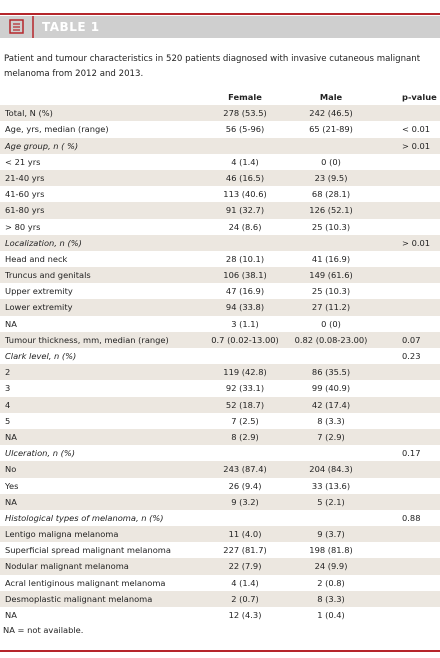  What do you see at coordinates (331, 97) in the screenshot?
I see `column-header: Male` at bounding box center [331, 97].